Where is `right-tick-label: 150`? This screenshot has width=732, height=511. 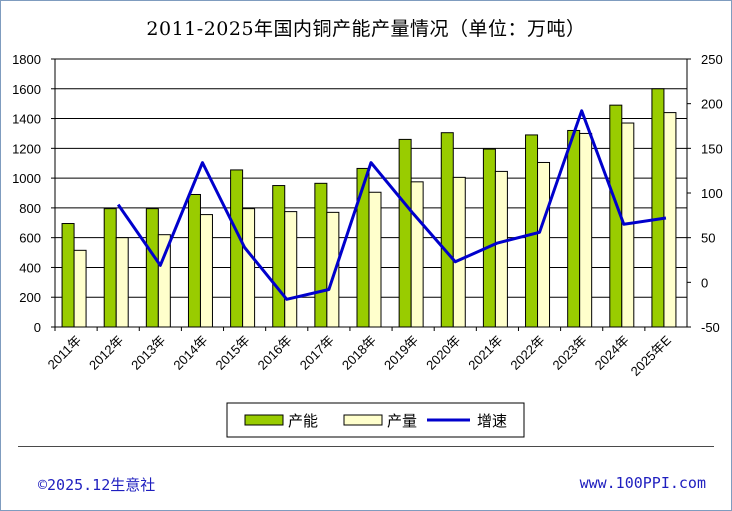 right-tick-label: 150 is located at coordinates (712, 148).